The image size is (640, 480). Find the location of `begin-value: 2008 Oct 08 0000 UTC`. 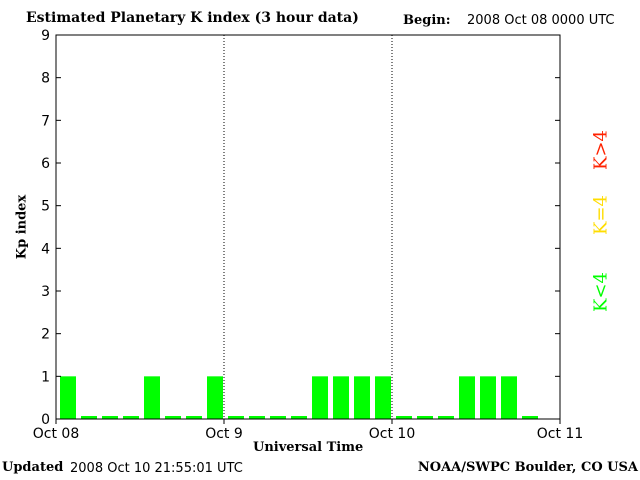

begin-value: 2008 Oct 08 0000 UTC is located at coordinates (541, 20).